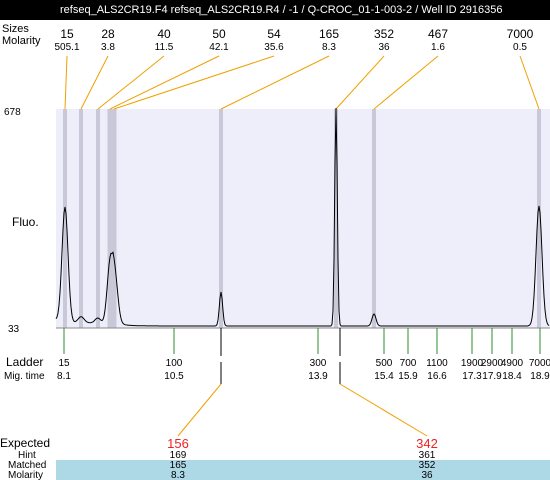 The width and height of the screenshot is (550, 480). Describe the element at coordinates (520, 34) in the screenshot. I see `peak-size-label: 7000` at that location.